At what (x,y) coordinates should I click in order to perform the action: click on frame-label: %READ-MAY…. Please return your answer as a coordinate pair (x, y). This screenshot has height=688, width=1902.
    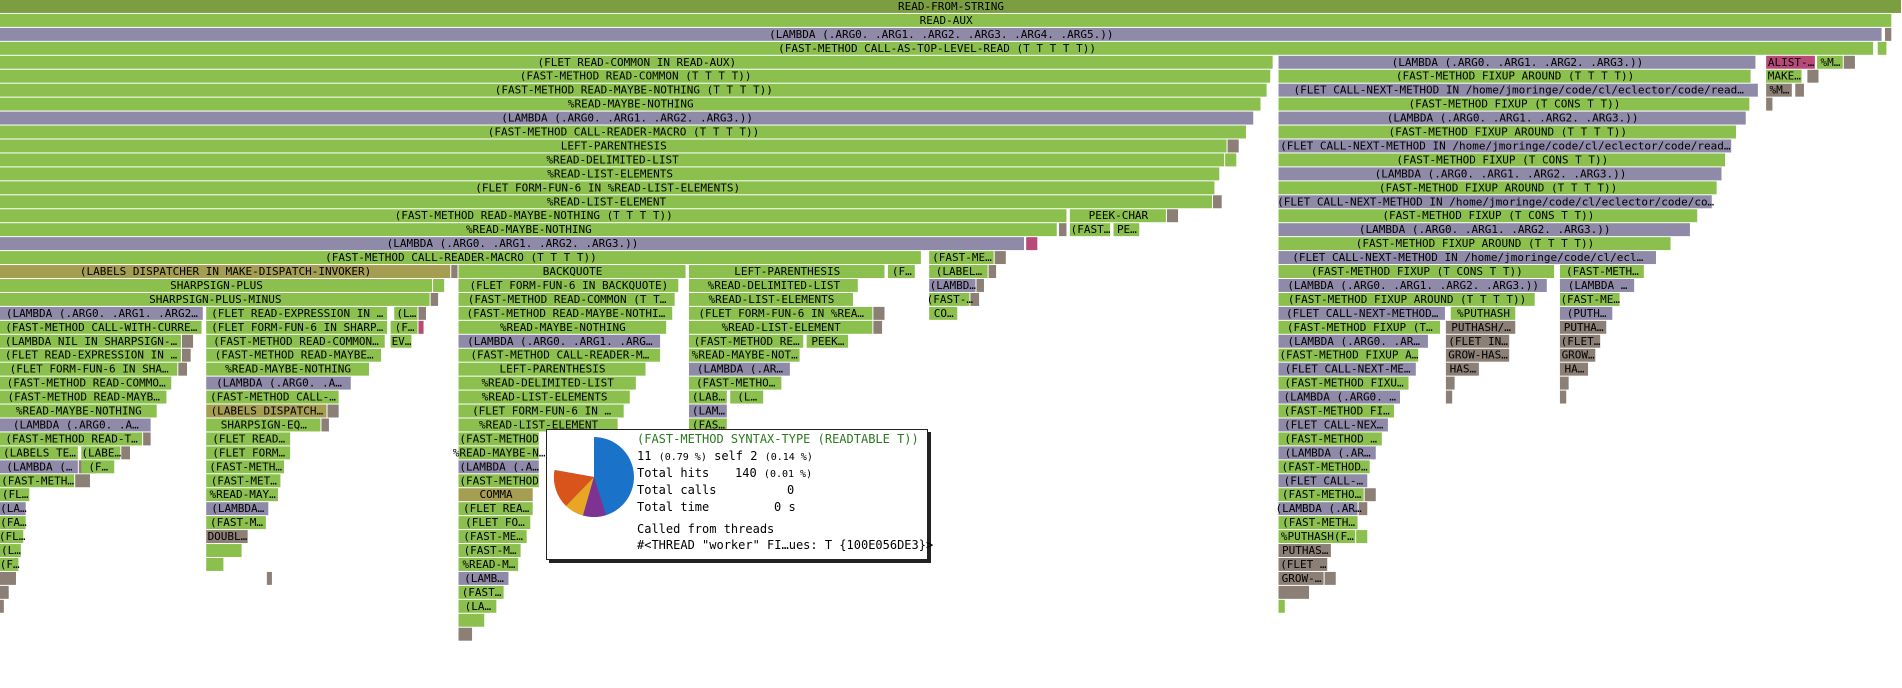
    Looking at the image, I should click on (242, 494).